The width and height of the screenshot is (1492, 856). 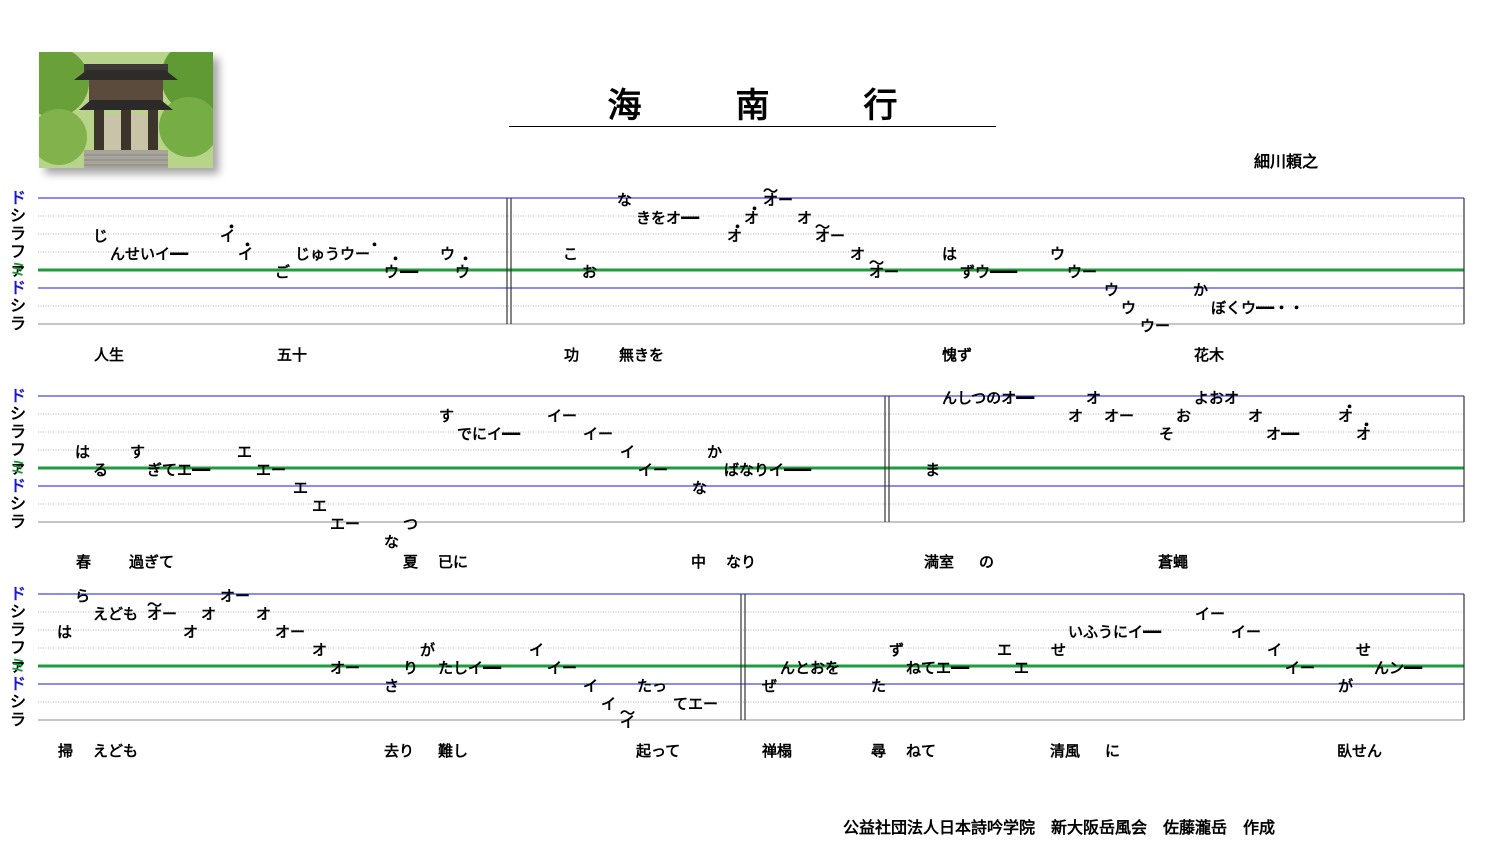 I want to click on melody-syllable: んとおを, so click(x=810, y=667).